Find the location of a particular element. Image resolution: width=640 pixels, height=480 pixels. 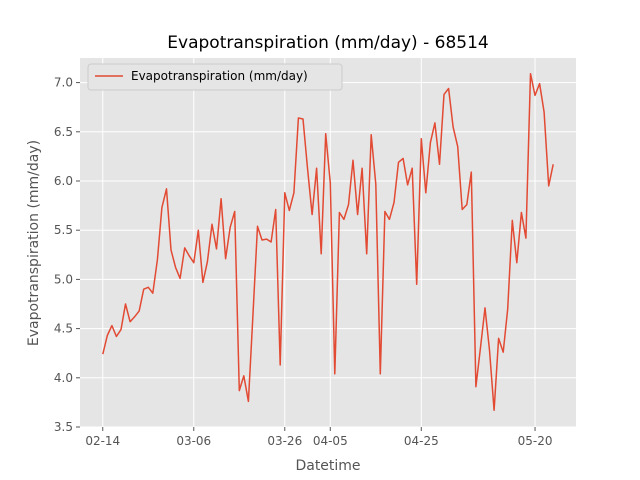

y-tick-label: 6.5 is located at coordinates (63, 132).